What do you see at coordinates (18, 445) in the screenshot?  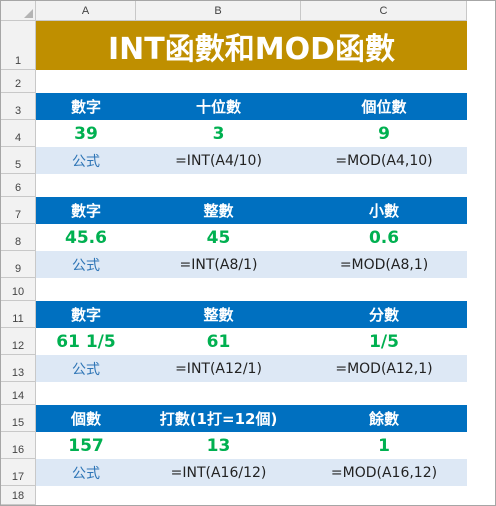 I see `row-header-16: 16` at bounding box center [18, 445].